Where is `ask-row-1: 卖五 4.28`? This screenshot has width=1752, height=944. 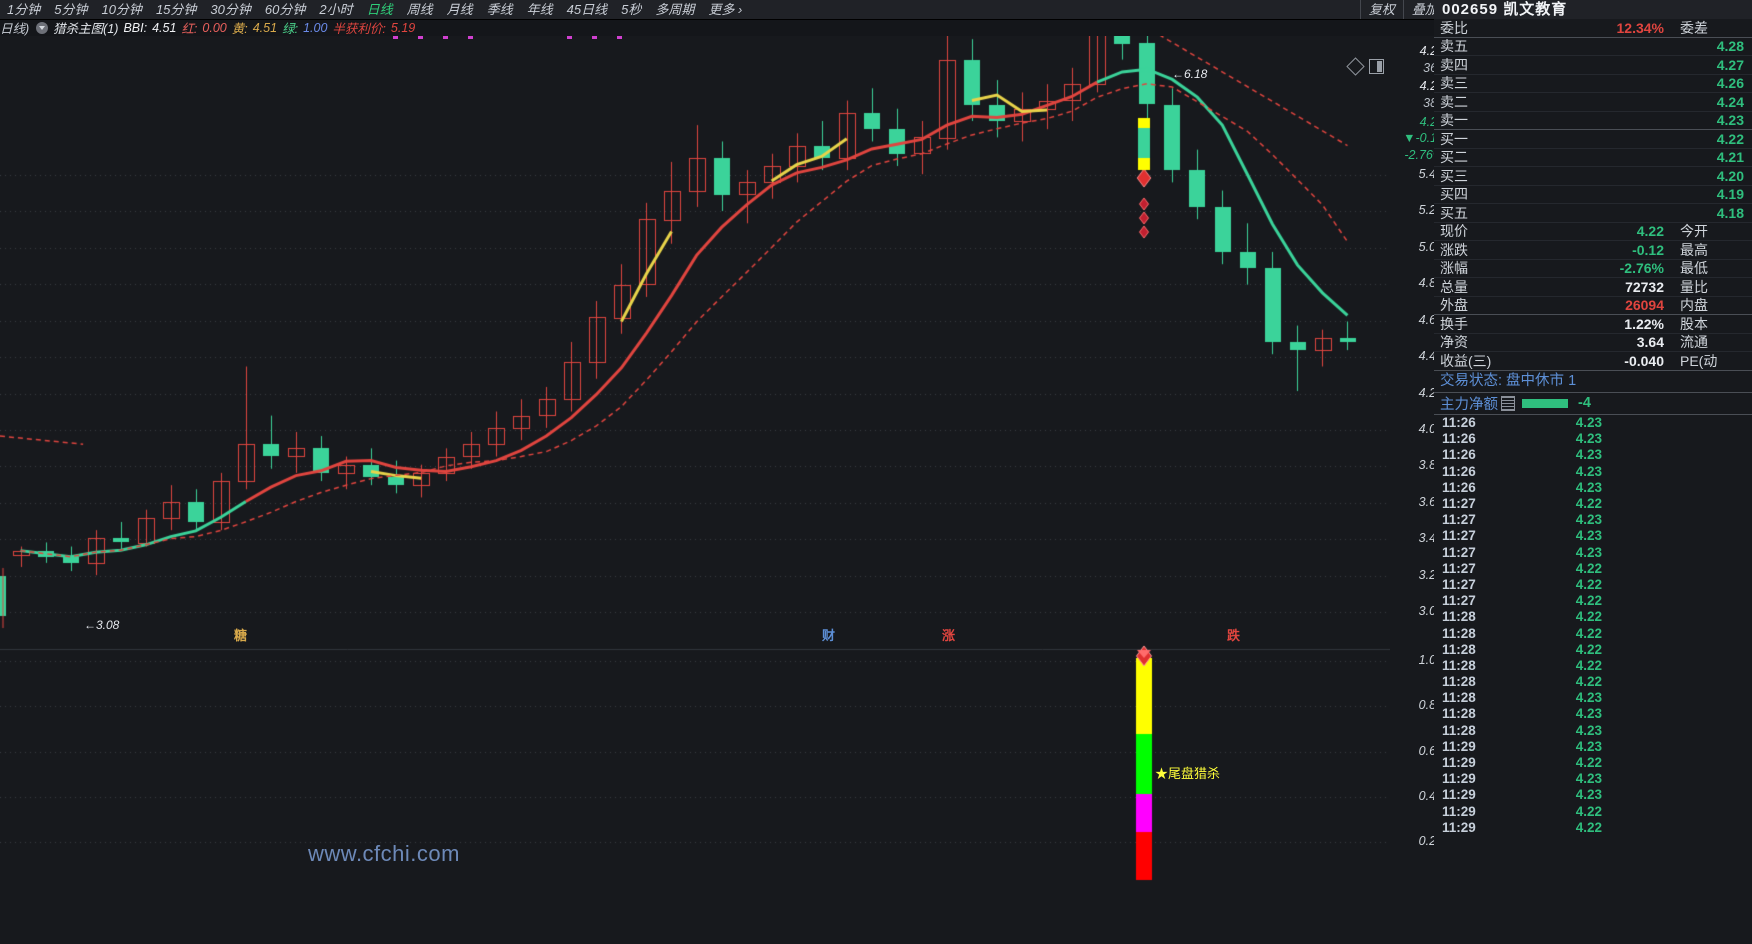
ask-row-1: 卖五 4.28 is located at coordinates (1593, 47).